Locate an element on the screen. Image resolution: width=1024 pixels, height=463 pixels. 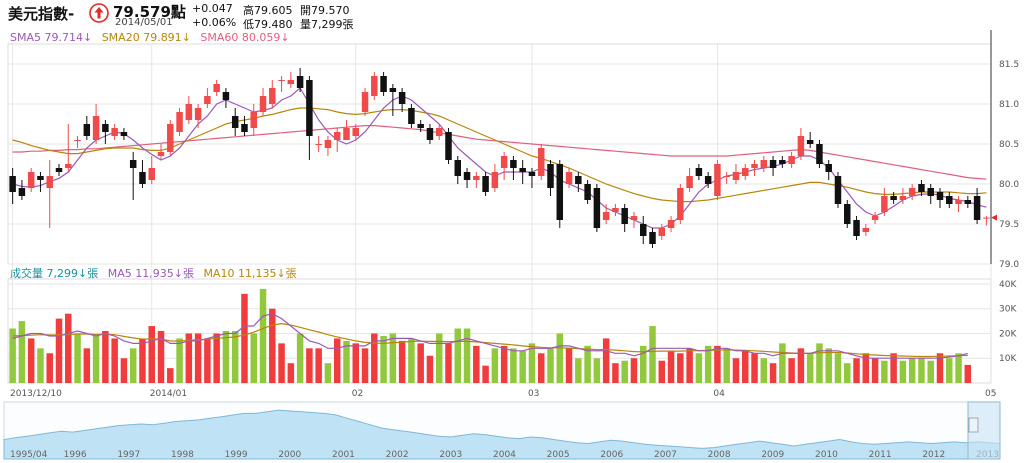
overview-handle is located at coordinates (973, 425).